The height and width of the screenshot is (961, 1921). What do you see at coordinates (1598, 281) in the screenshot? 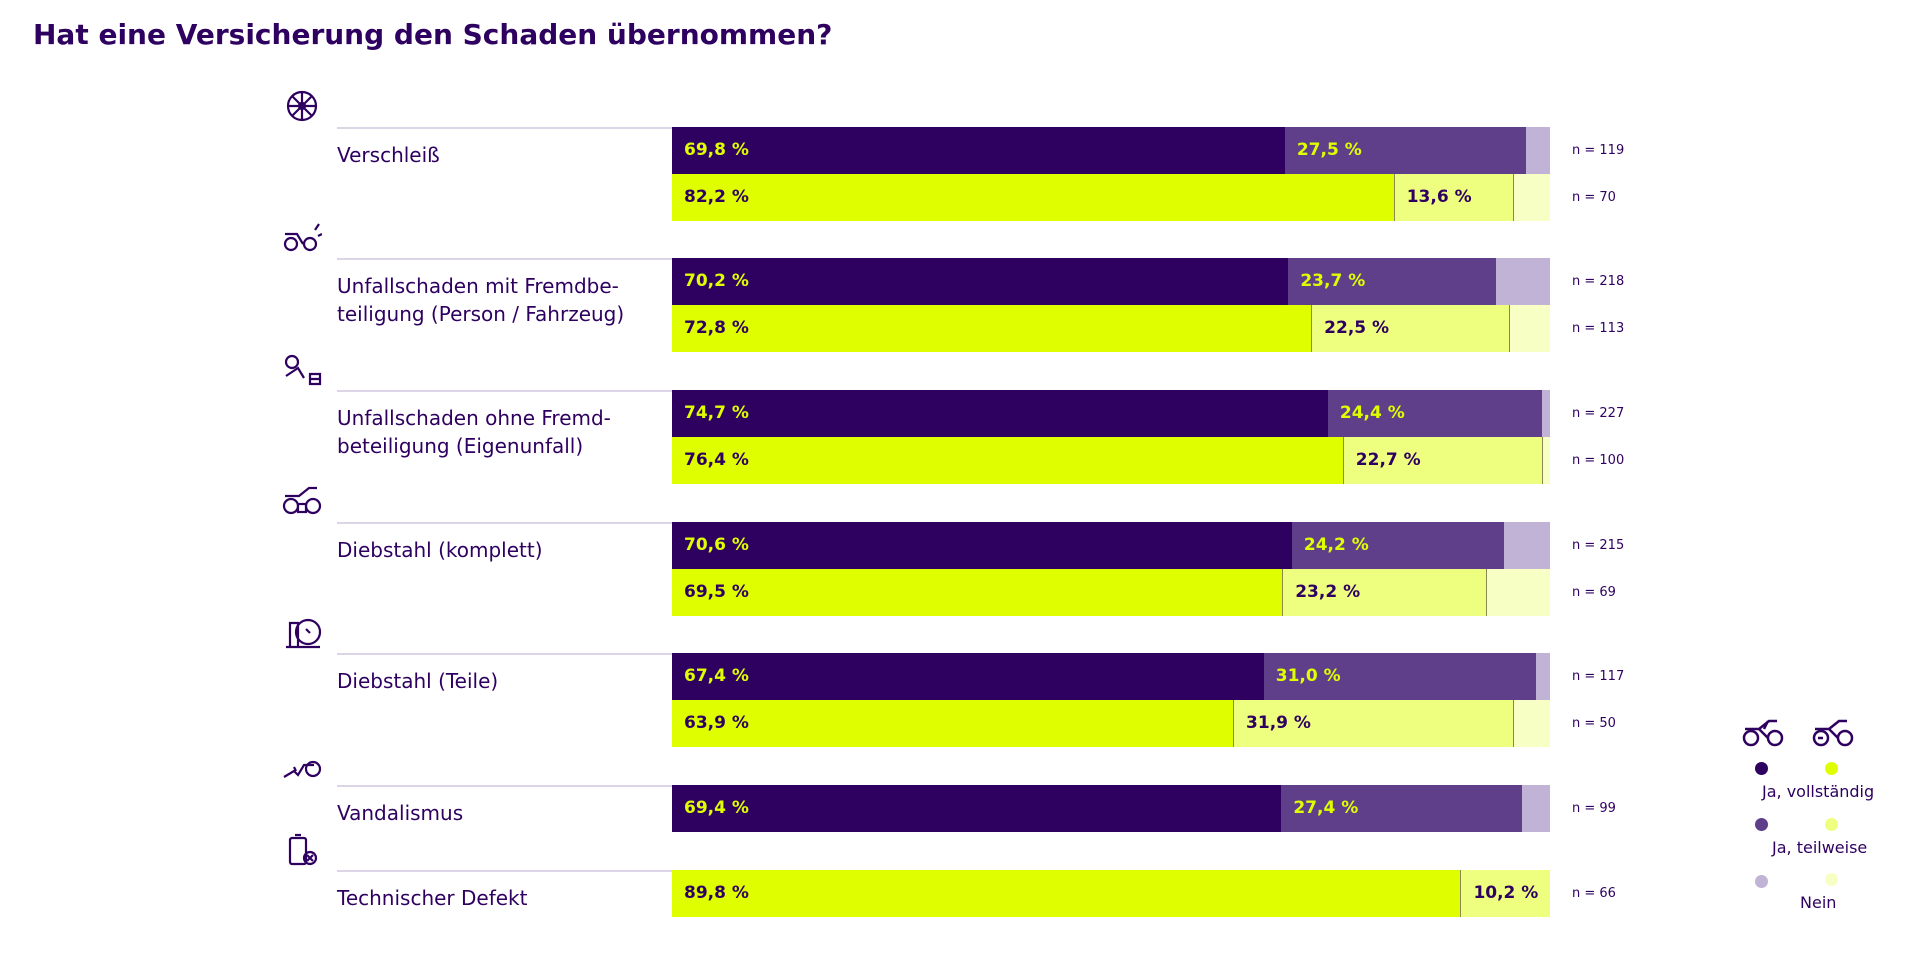
I see `sample-size: n = 218` at bounding box center [1598, 281].